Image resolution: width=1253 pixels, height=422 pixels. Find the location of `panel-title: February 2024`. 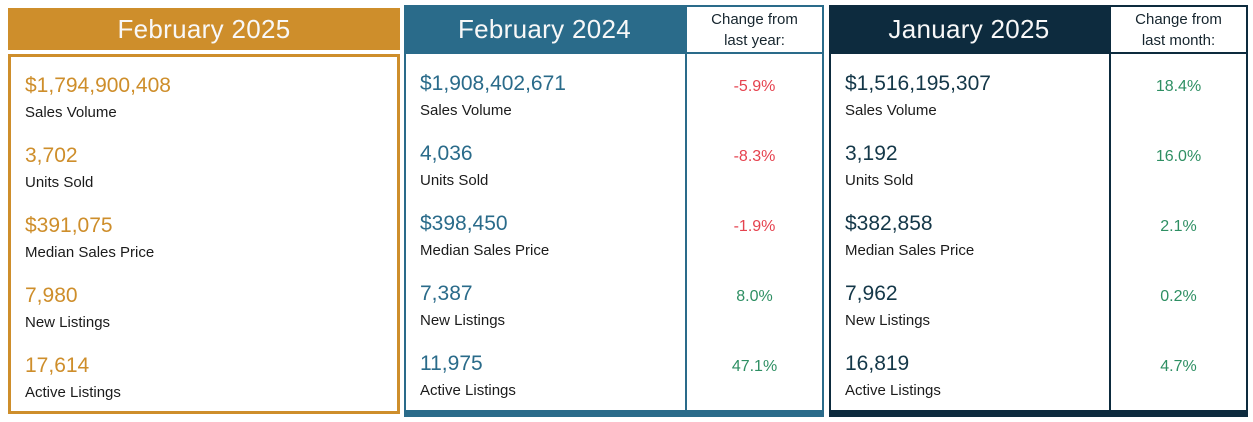

panel-title: February 2024 is located at coordinates (544, 29).